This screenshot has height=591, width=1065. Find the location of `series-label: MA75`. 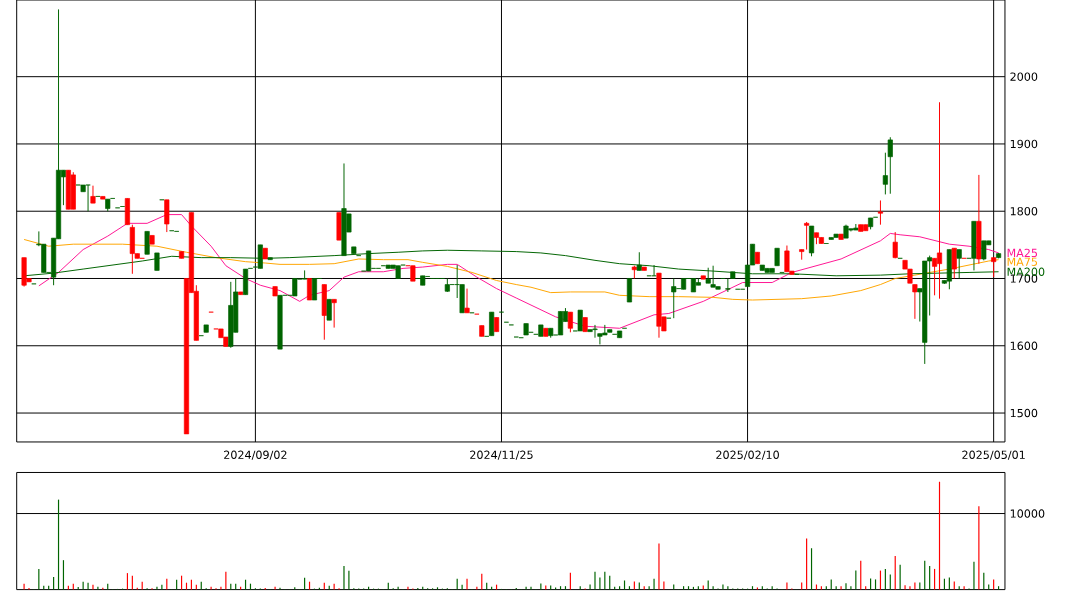

series-label: MA75 is located at coordinates (1022, 262).